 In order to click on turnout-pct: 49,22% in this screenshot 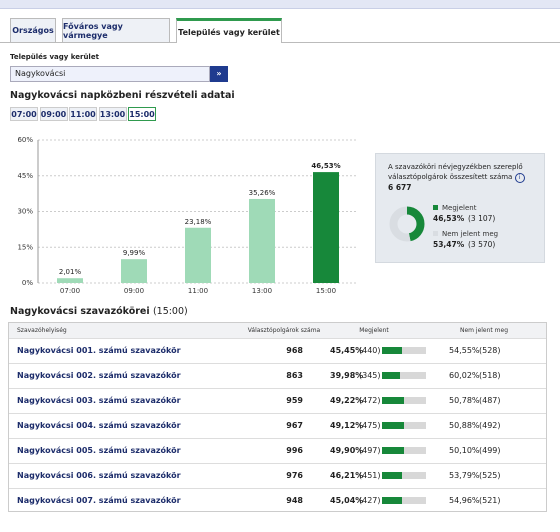, I will do `click(347, 400)`.